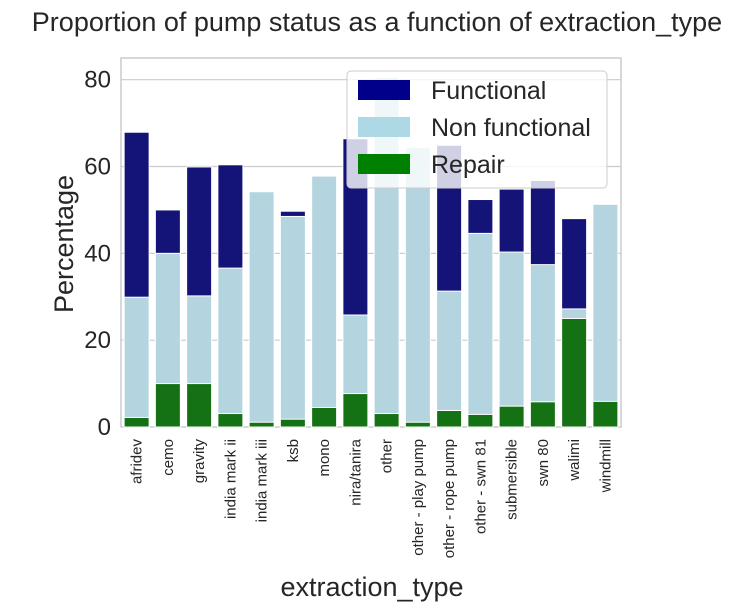  Describe the element at coordinates (387, 456) in the screenshot. I see `x-tick-label: other` at that location.